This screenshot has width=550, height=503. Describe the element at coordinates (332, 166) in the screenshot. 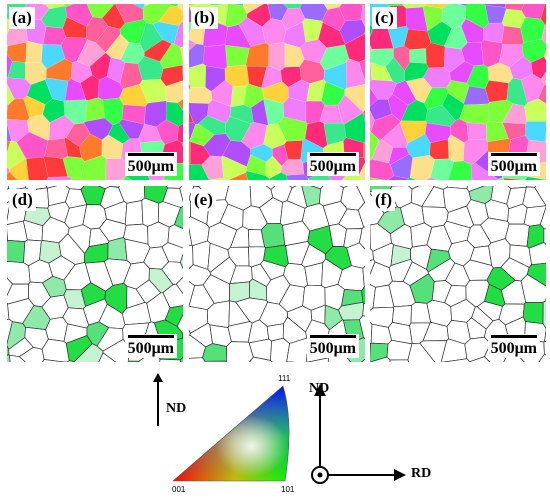

I see `scale-bar-text-b: 500μm` at that location.